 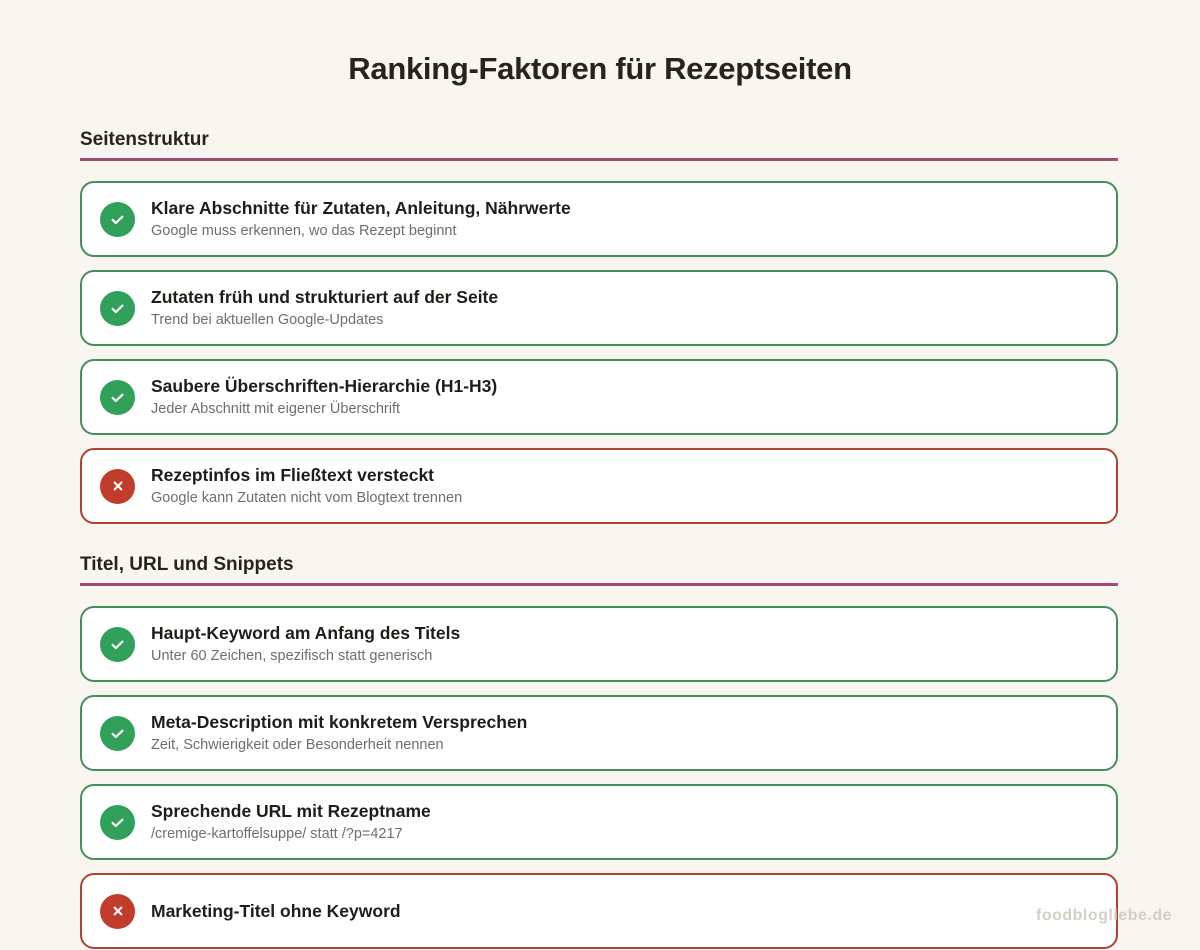 I want to click on section-heading: Seitenstruktur, so click(x=599, y=144).